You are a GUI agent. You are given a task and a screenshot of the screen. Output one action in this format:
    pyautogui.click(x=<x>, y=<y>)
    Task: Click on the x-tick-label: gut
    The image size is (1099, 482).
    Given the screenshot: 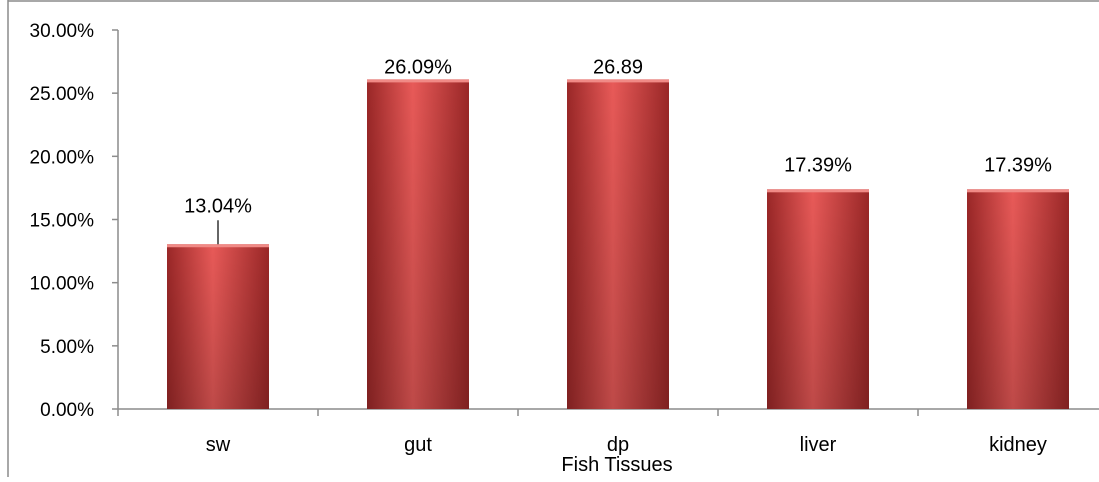 What is the action you would take?
    pyautogui.click(x=418, y=445)
    